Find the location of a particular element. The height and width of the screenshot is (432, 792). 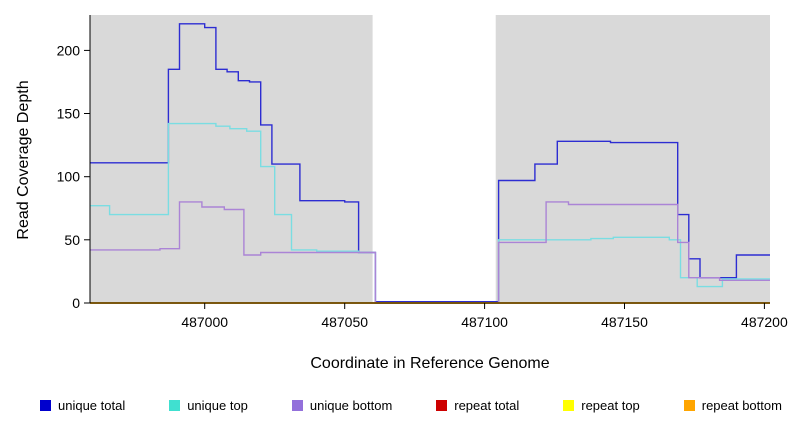

legend-label: repeat bottom is located at coordinates (741, 405).